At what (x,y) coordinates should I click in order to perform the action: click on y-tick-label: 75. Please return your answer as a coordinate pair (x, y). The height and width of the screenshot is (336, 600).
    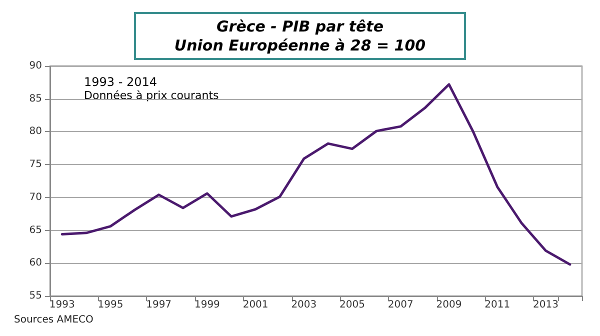
    Looking at the image, I should click on (35, 164).